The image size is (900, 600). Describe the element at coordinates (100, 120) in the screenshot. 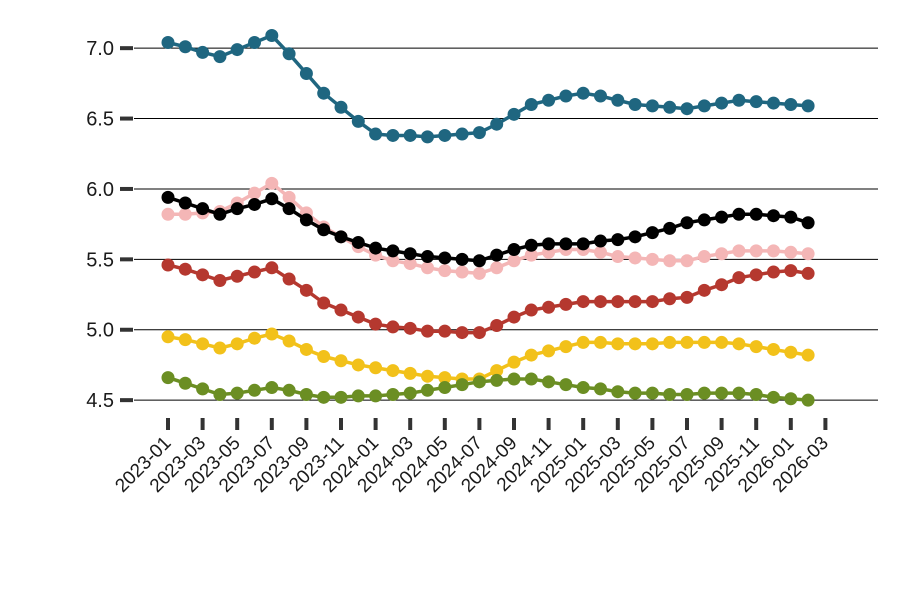

I see `ytick-label: 6.5` at that location.